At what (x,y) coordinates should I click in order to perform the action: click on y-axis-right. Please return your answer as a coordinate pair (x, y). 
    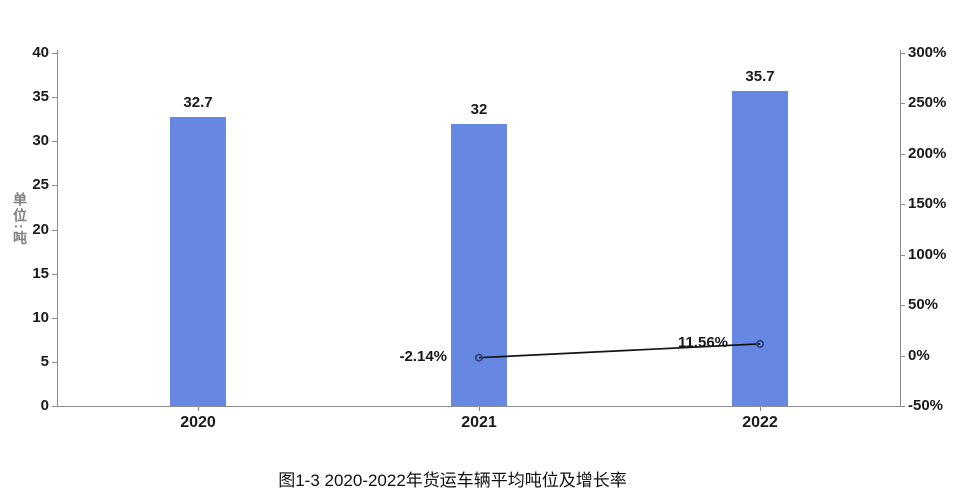
    Looking at the image, I should click on (900, 228).